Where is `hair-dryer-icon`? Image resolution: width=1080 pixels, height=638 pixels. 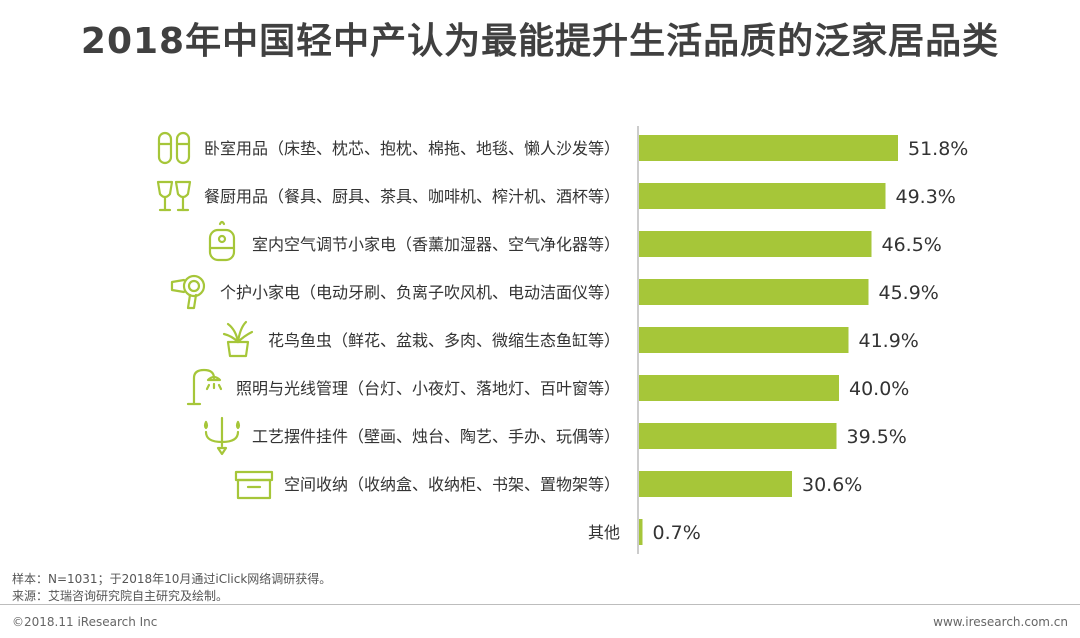
hair-dryer-icon is located at coordinates (188, 292).